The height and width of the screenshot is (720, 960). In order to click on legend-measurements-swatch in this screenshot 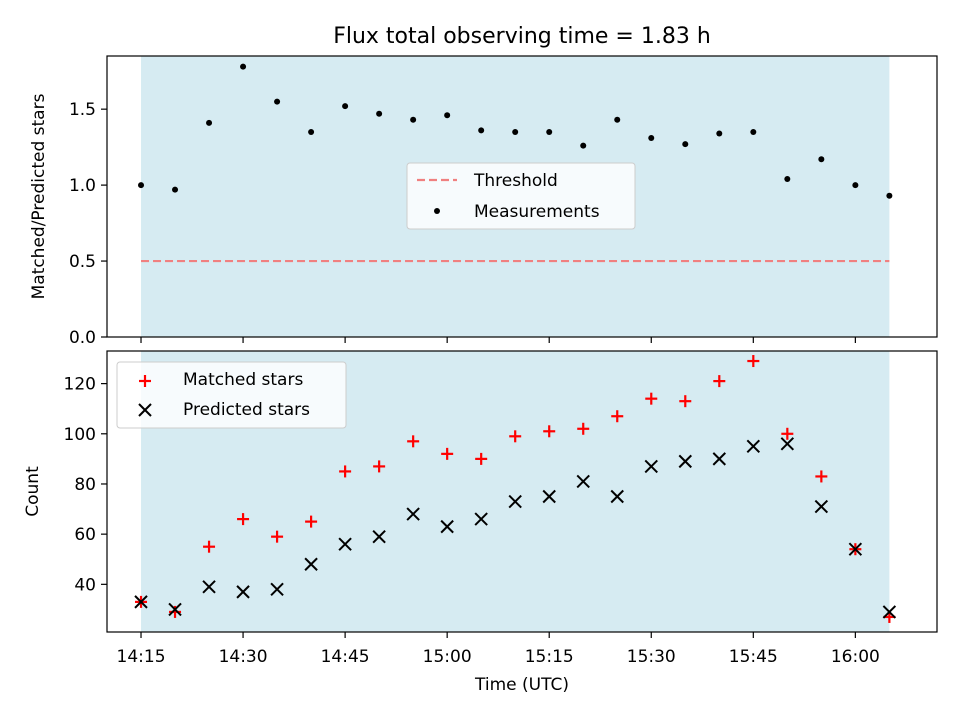, I will do `click(437, 211)`.